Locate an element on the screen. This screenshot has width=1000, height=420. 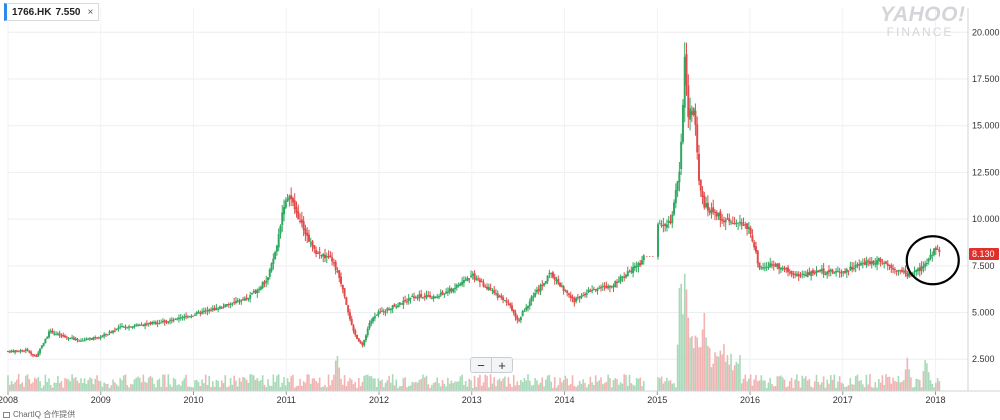
y-tick-label: 2.500 is located at coordinates (983, 359).